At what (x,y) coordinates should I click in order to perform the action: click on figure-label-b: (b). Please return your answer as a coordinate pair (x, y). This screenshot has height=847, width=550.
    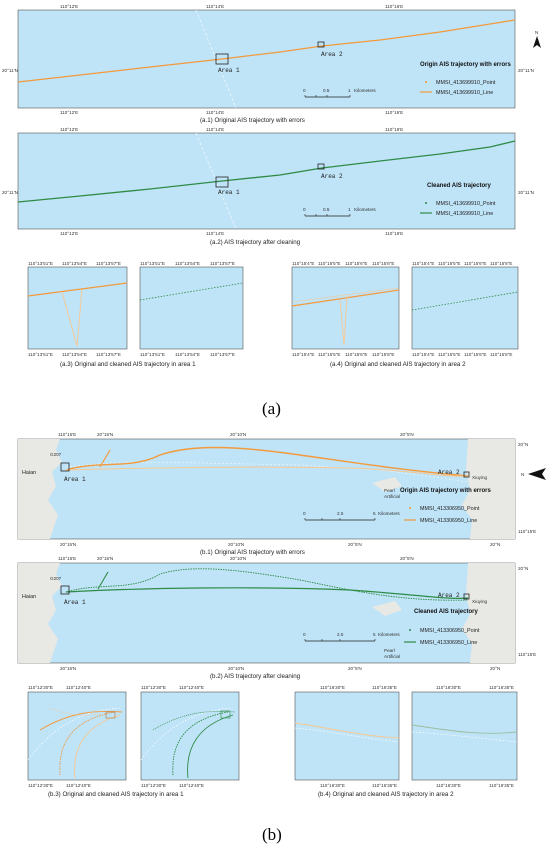
    Looking at the image, I should click on (272, 834).